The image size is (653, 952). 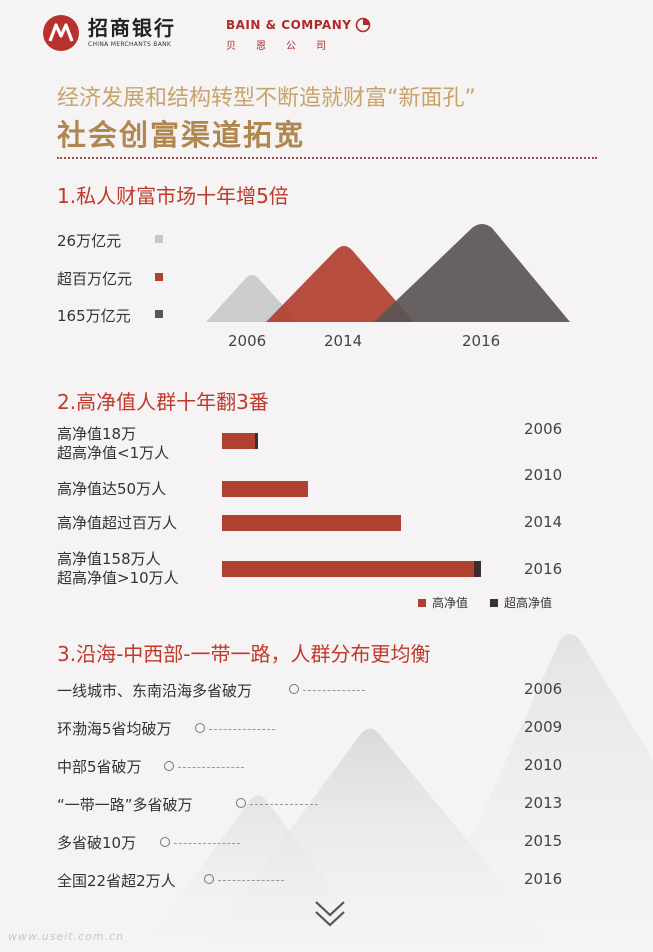 What do you see at coordinates (109, 559) in the screenshot?
I see `bar-label-line: 高净值158万人` at bounding box center [109, 559].